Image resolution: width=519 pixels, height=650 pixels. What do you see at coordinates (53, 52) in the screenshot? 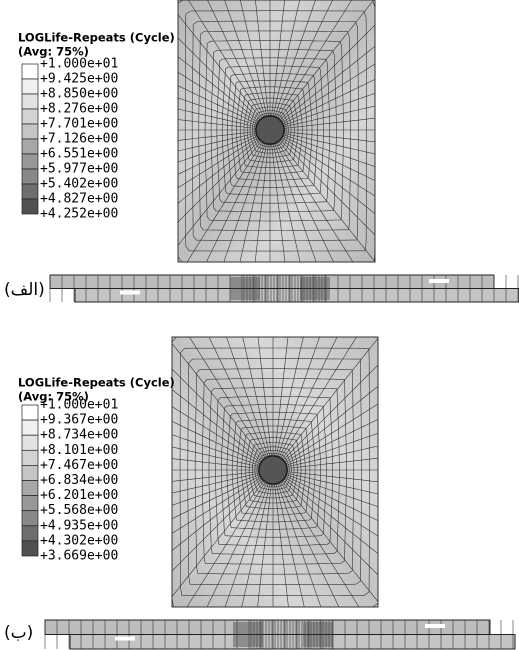
I see `legend-avg: (Avg: 75%)` at bounding box center [53, 52].